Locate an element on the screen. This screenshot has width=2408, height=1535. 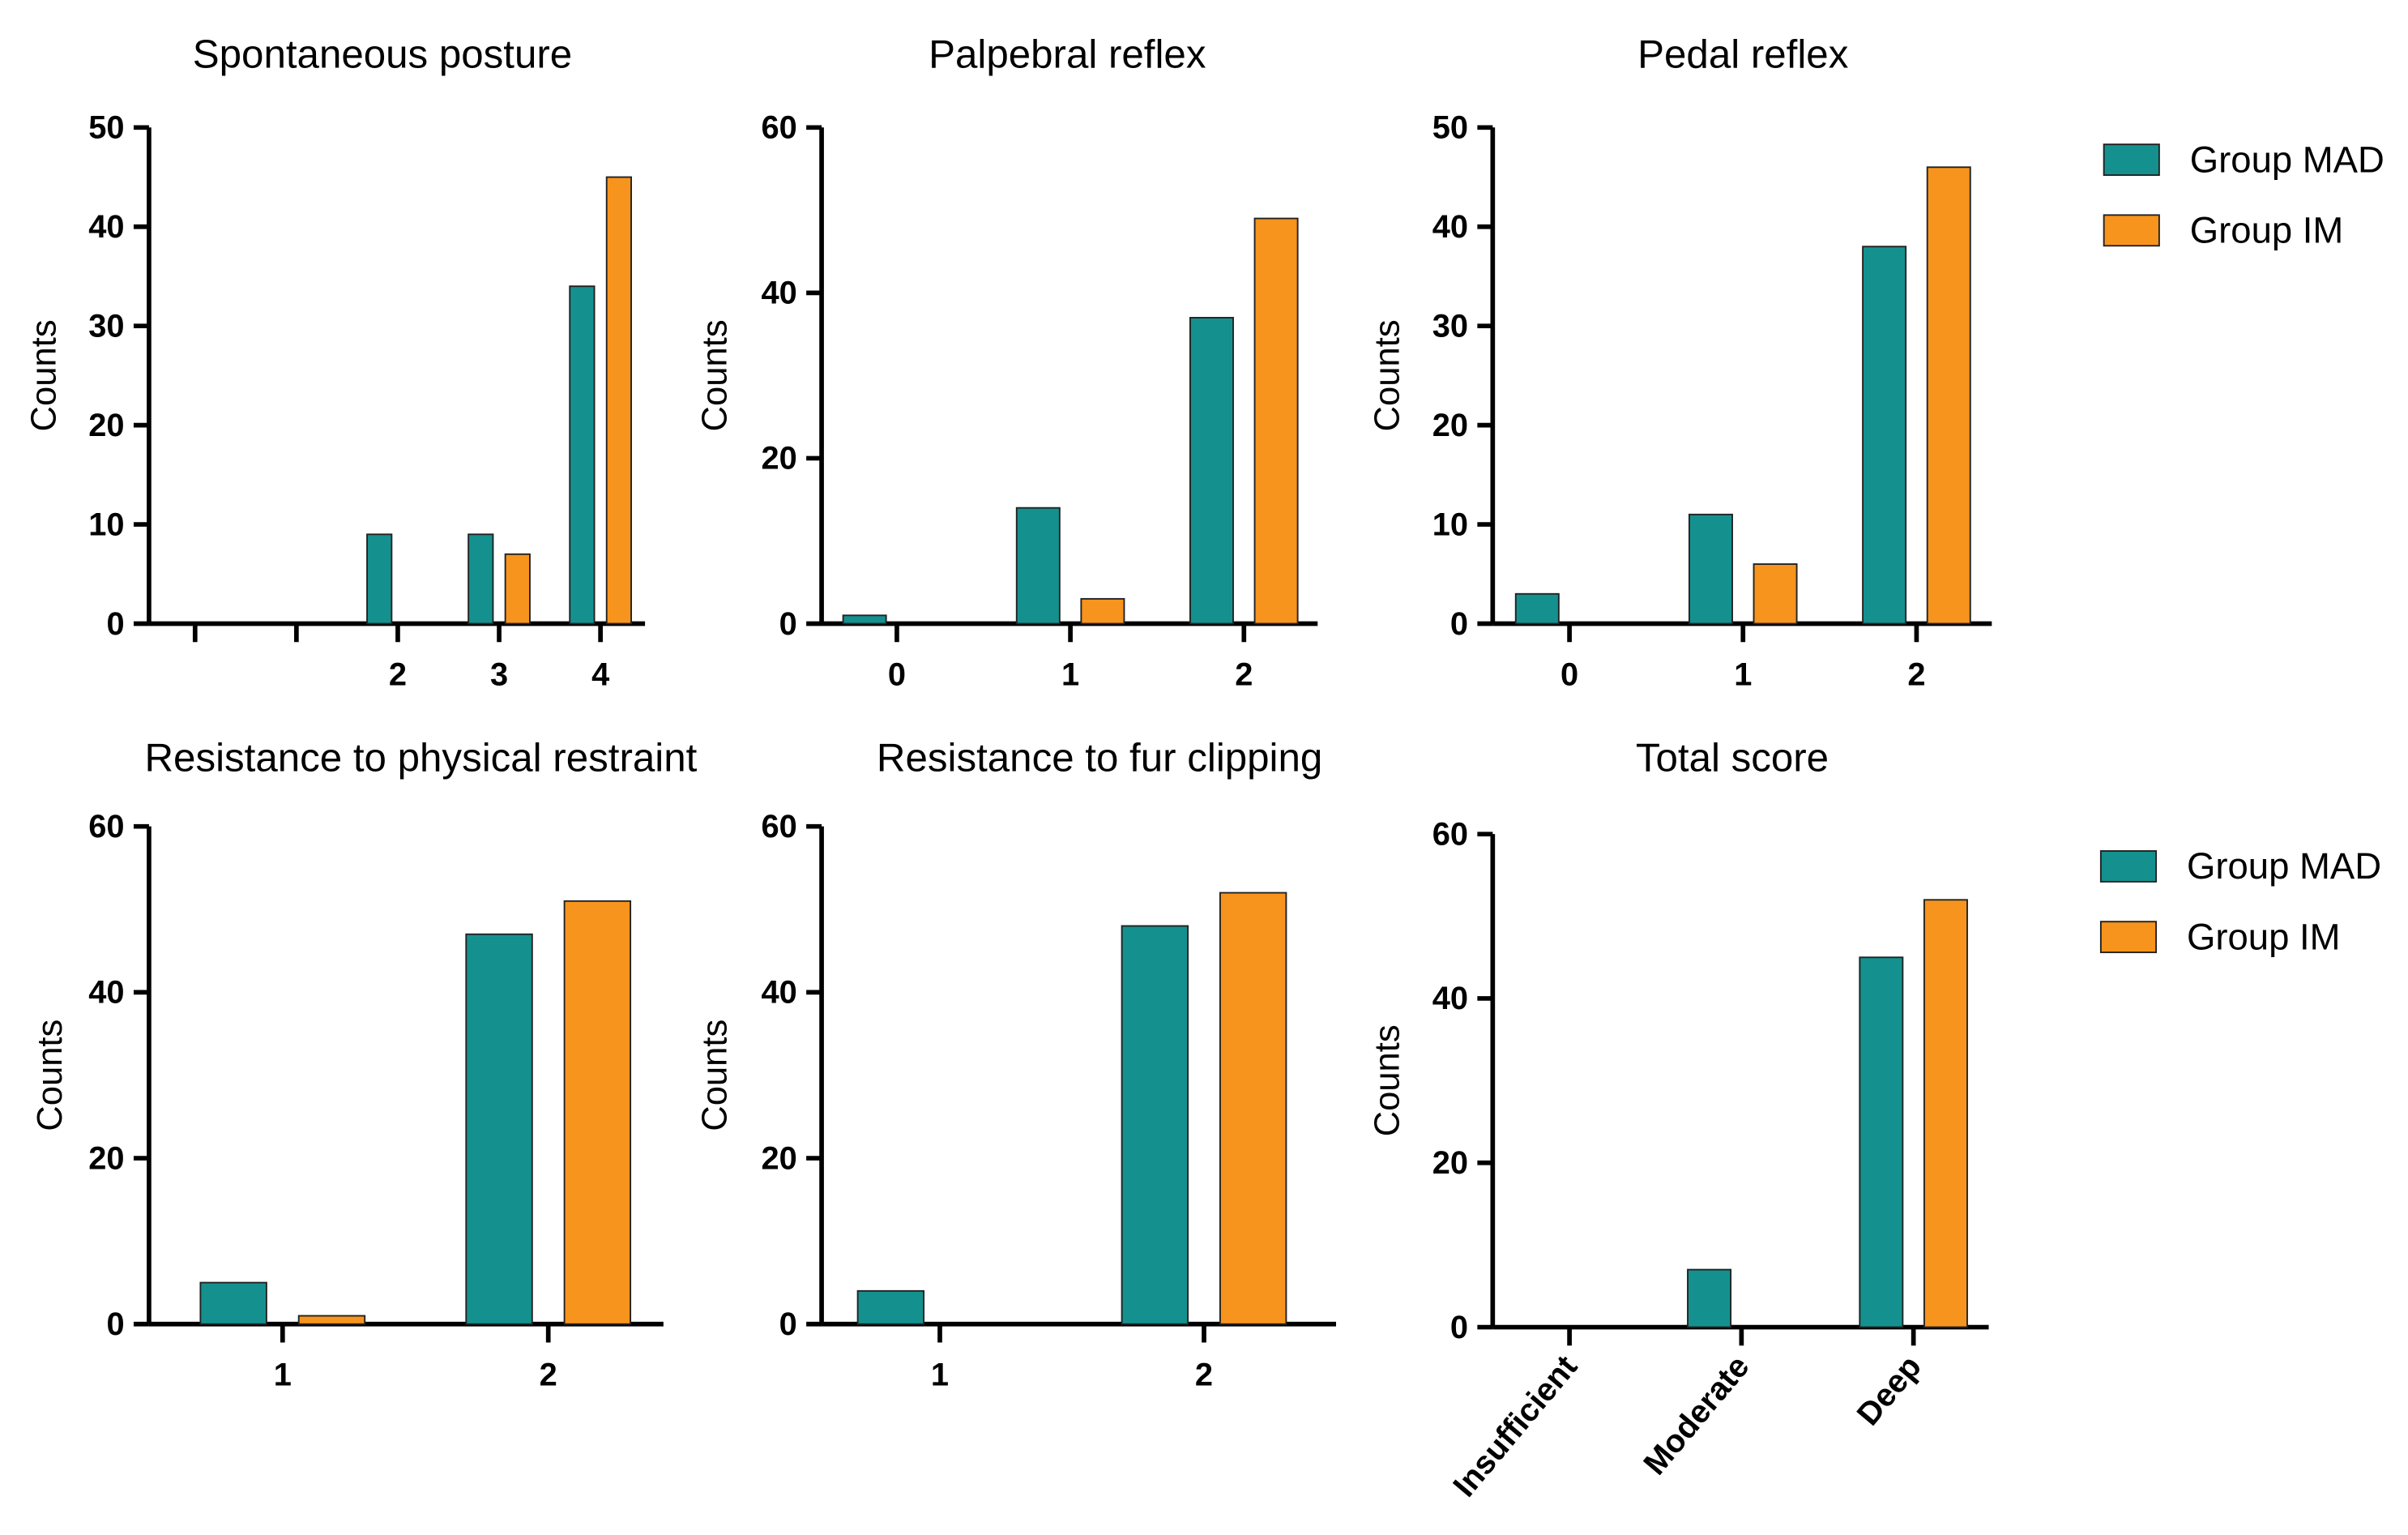
x-tick-label: 4 is located at coordinates (600, 674).